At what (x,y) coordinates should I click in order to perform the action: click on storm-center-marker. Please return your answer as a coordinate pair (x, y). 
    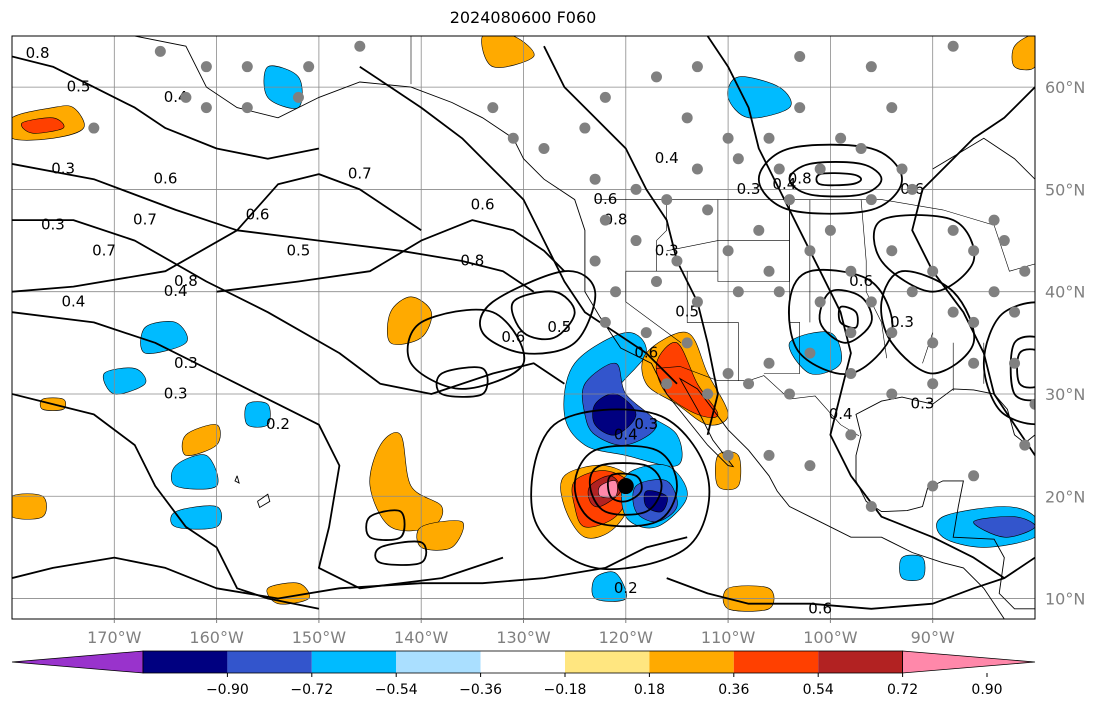
    Looking at the image, I should click on (625, 486).